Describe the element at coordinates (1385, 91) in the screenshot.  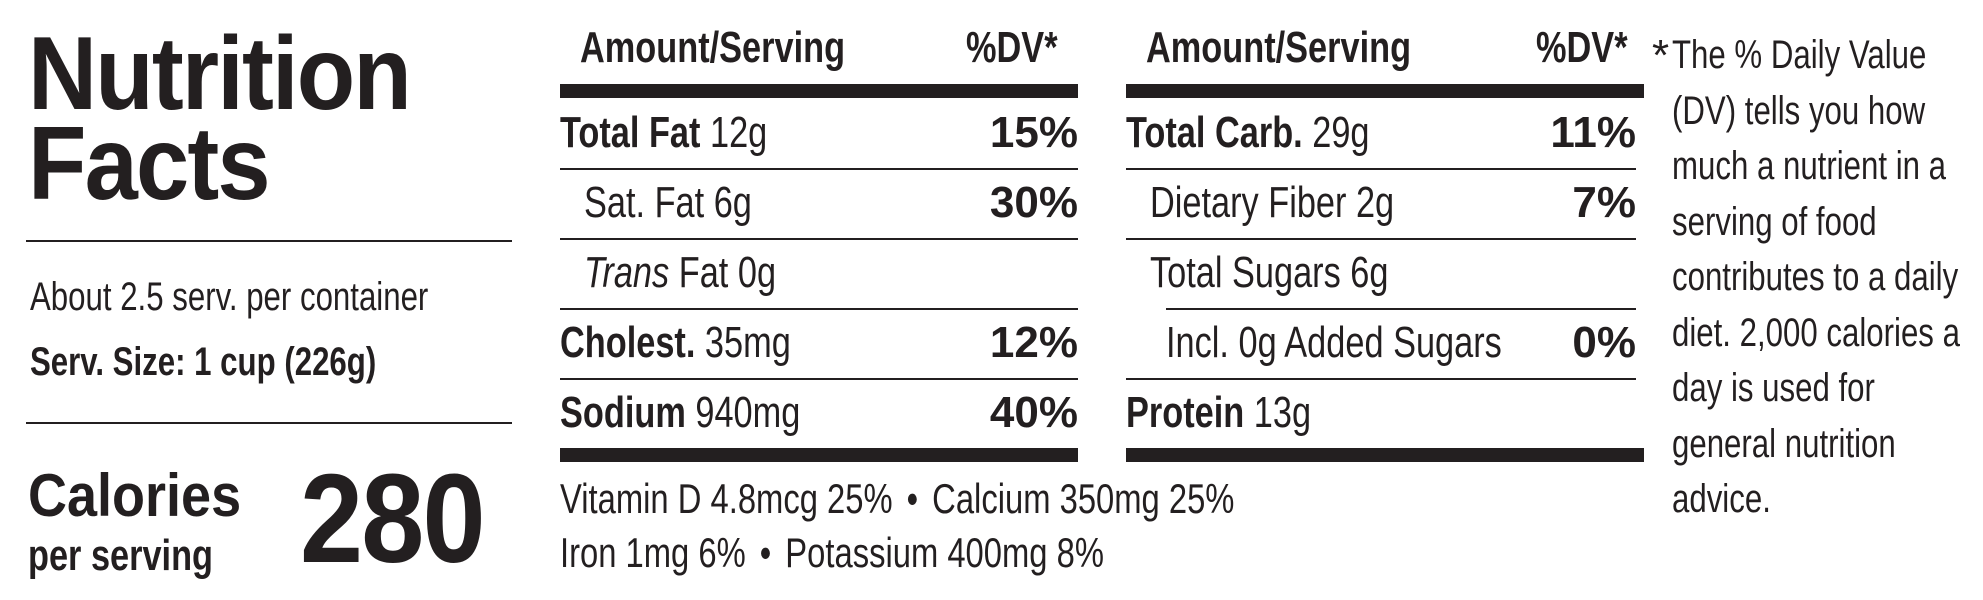
I see `right-thick-rule-top` at that location.